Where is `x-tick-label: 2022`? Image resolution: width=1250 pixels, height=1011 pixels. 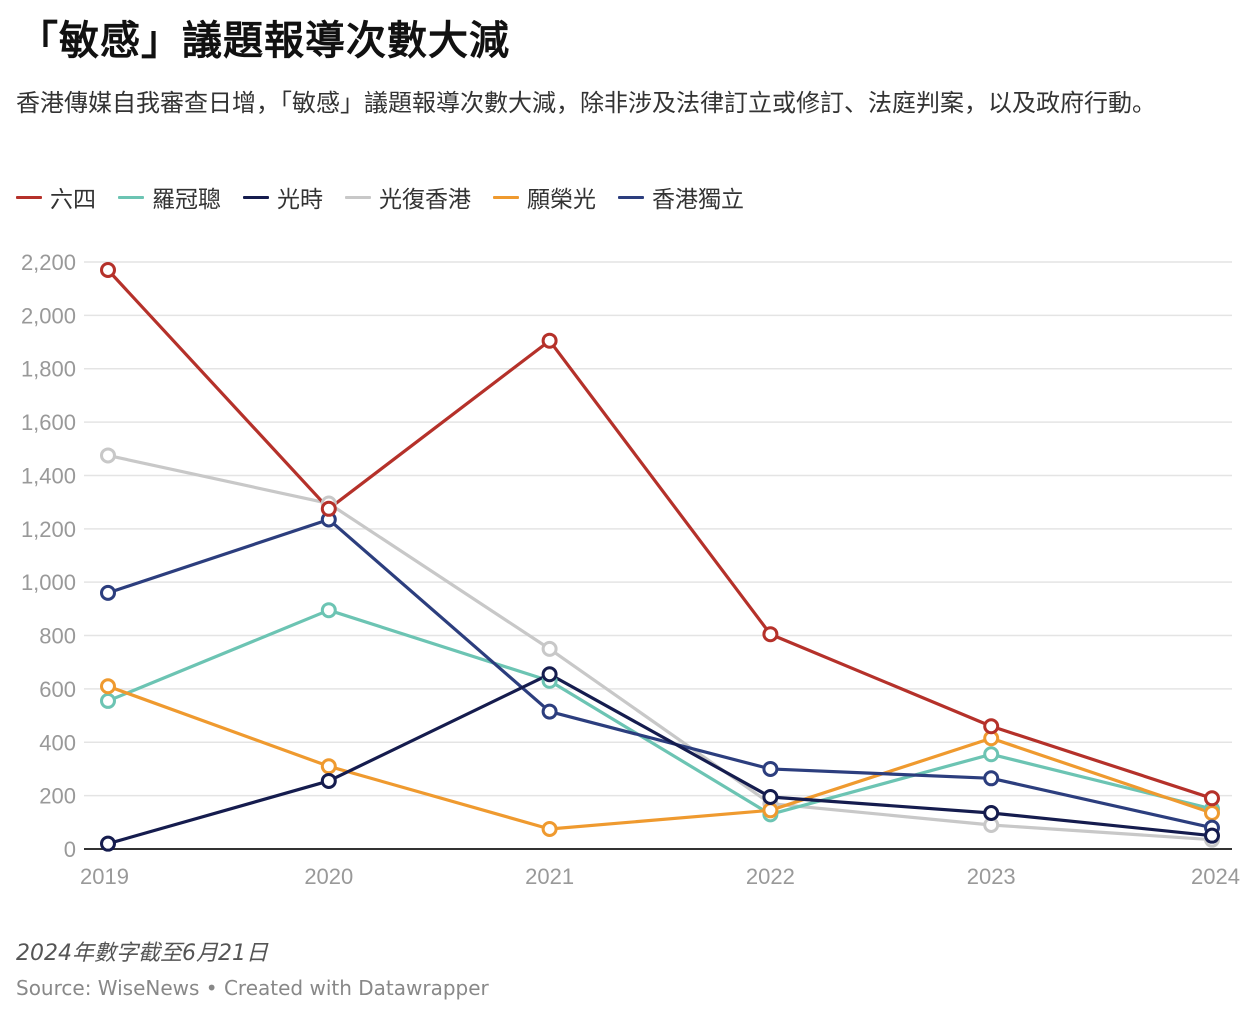 x-tick-label: 2022 is located at coordinates (770, 876).